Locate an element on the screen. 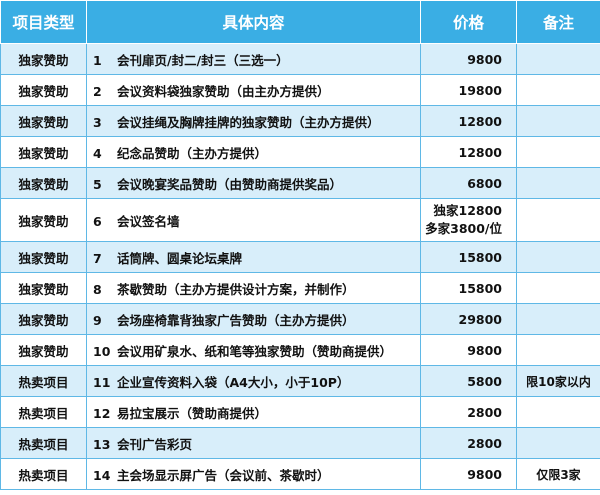 Image resolution: width=600 pixels, height=495 pixels. content-cell: 9 会场座椅靠背独家广告赞助（主办方提供） is located at coordinates (253, 319).